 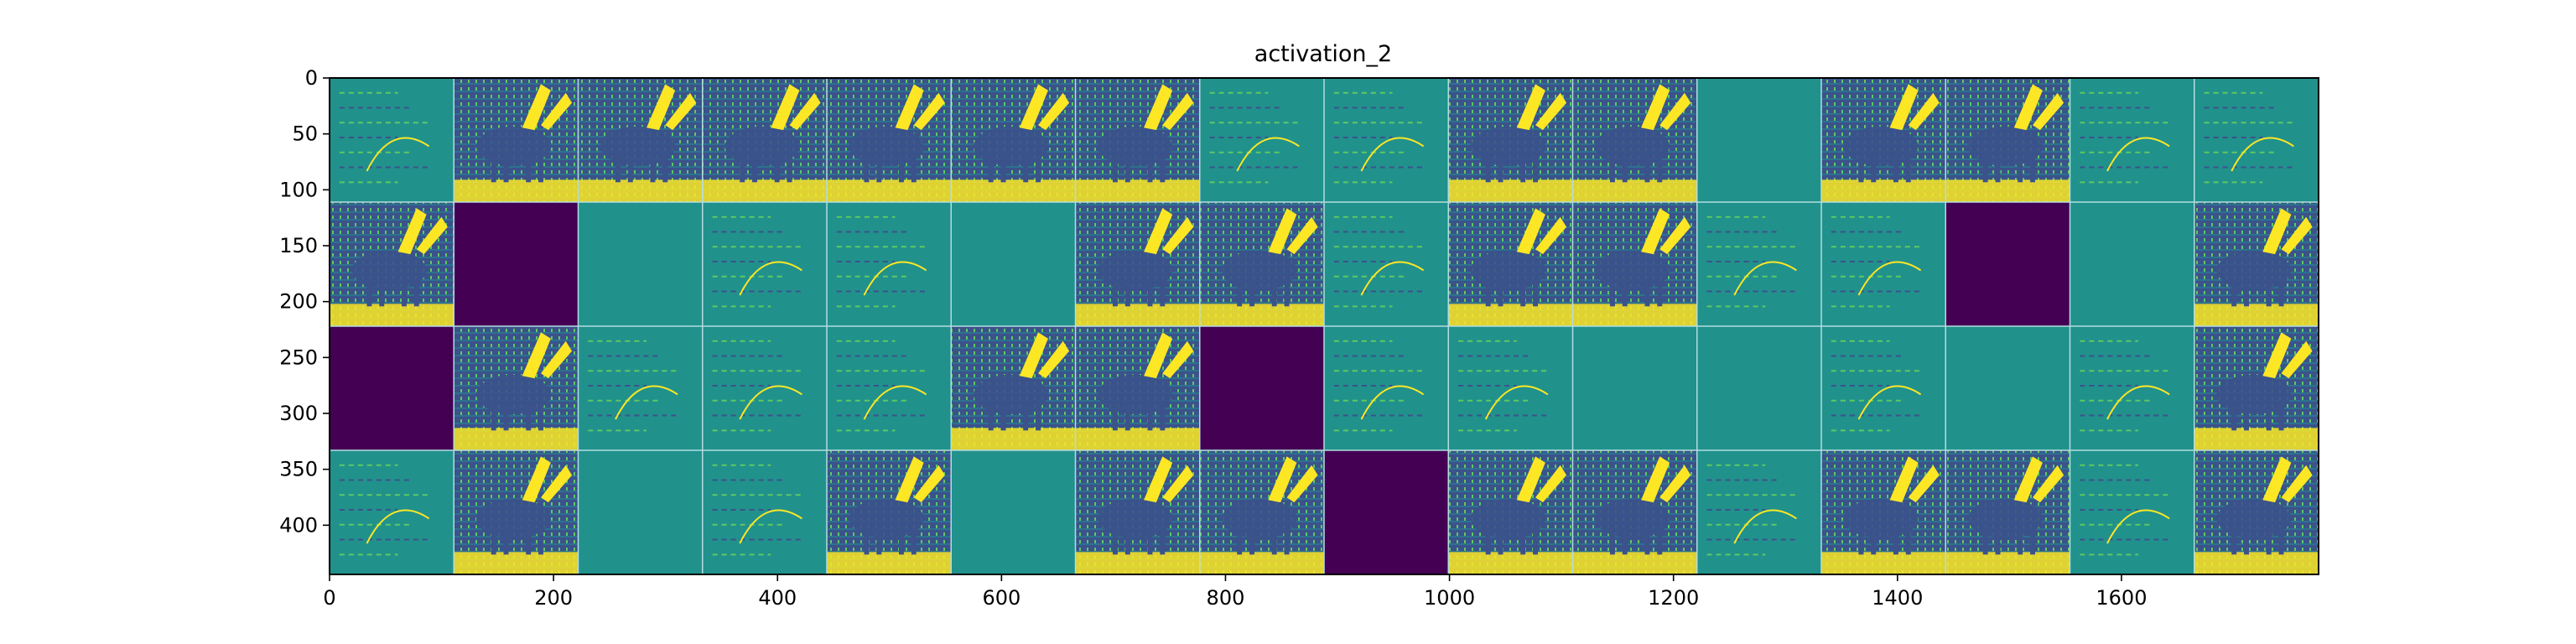 I want to click on x-axis: 0 200 400 600 800 1000 1200 1400 1600, so click(x=1235, y=592).